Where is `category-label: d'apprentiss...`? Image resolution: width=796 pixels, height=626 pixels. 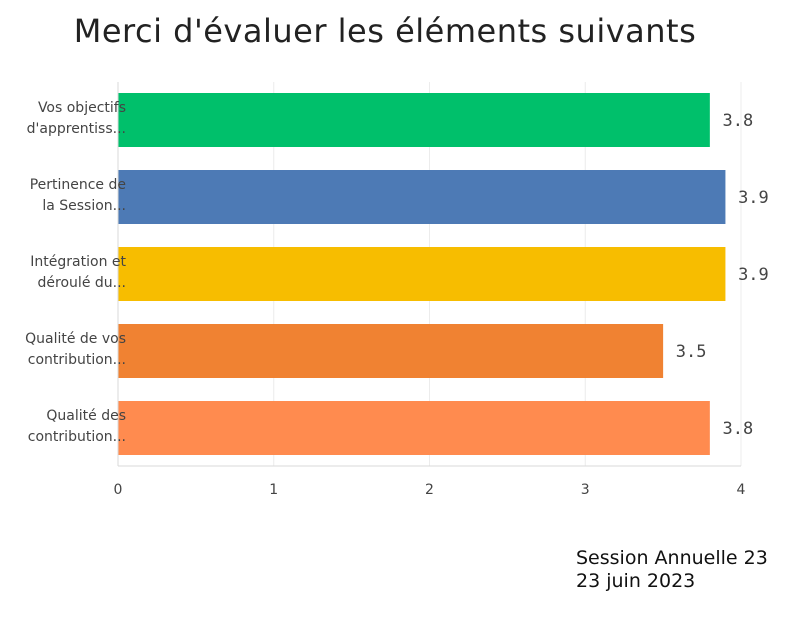
category-label: d'apprentiss... is located at coordinates (76, 129).